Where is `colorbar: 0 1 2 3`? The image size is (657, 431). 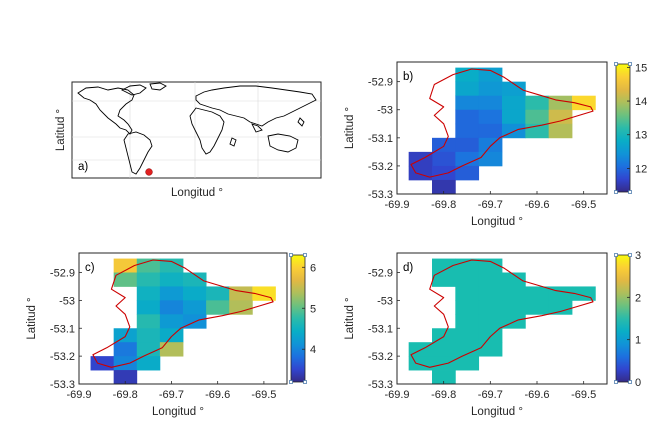 colorbar: 0 1 2 3 is located at coordinates (627, 319).